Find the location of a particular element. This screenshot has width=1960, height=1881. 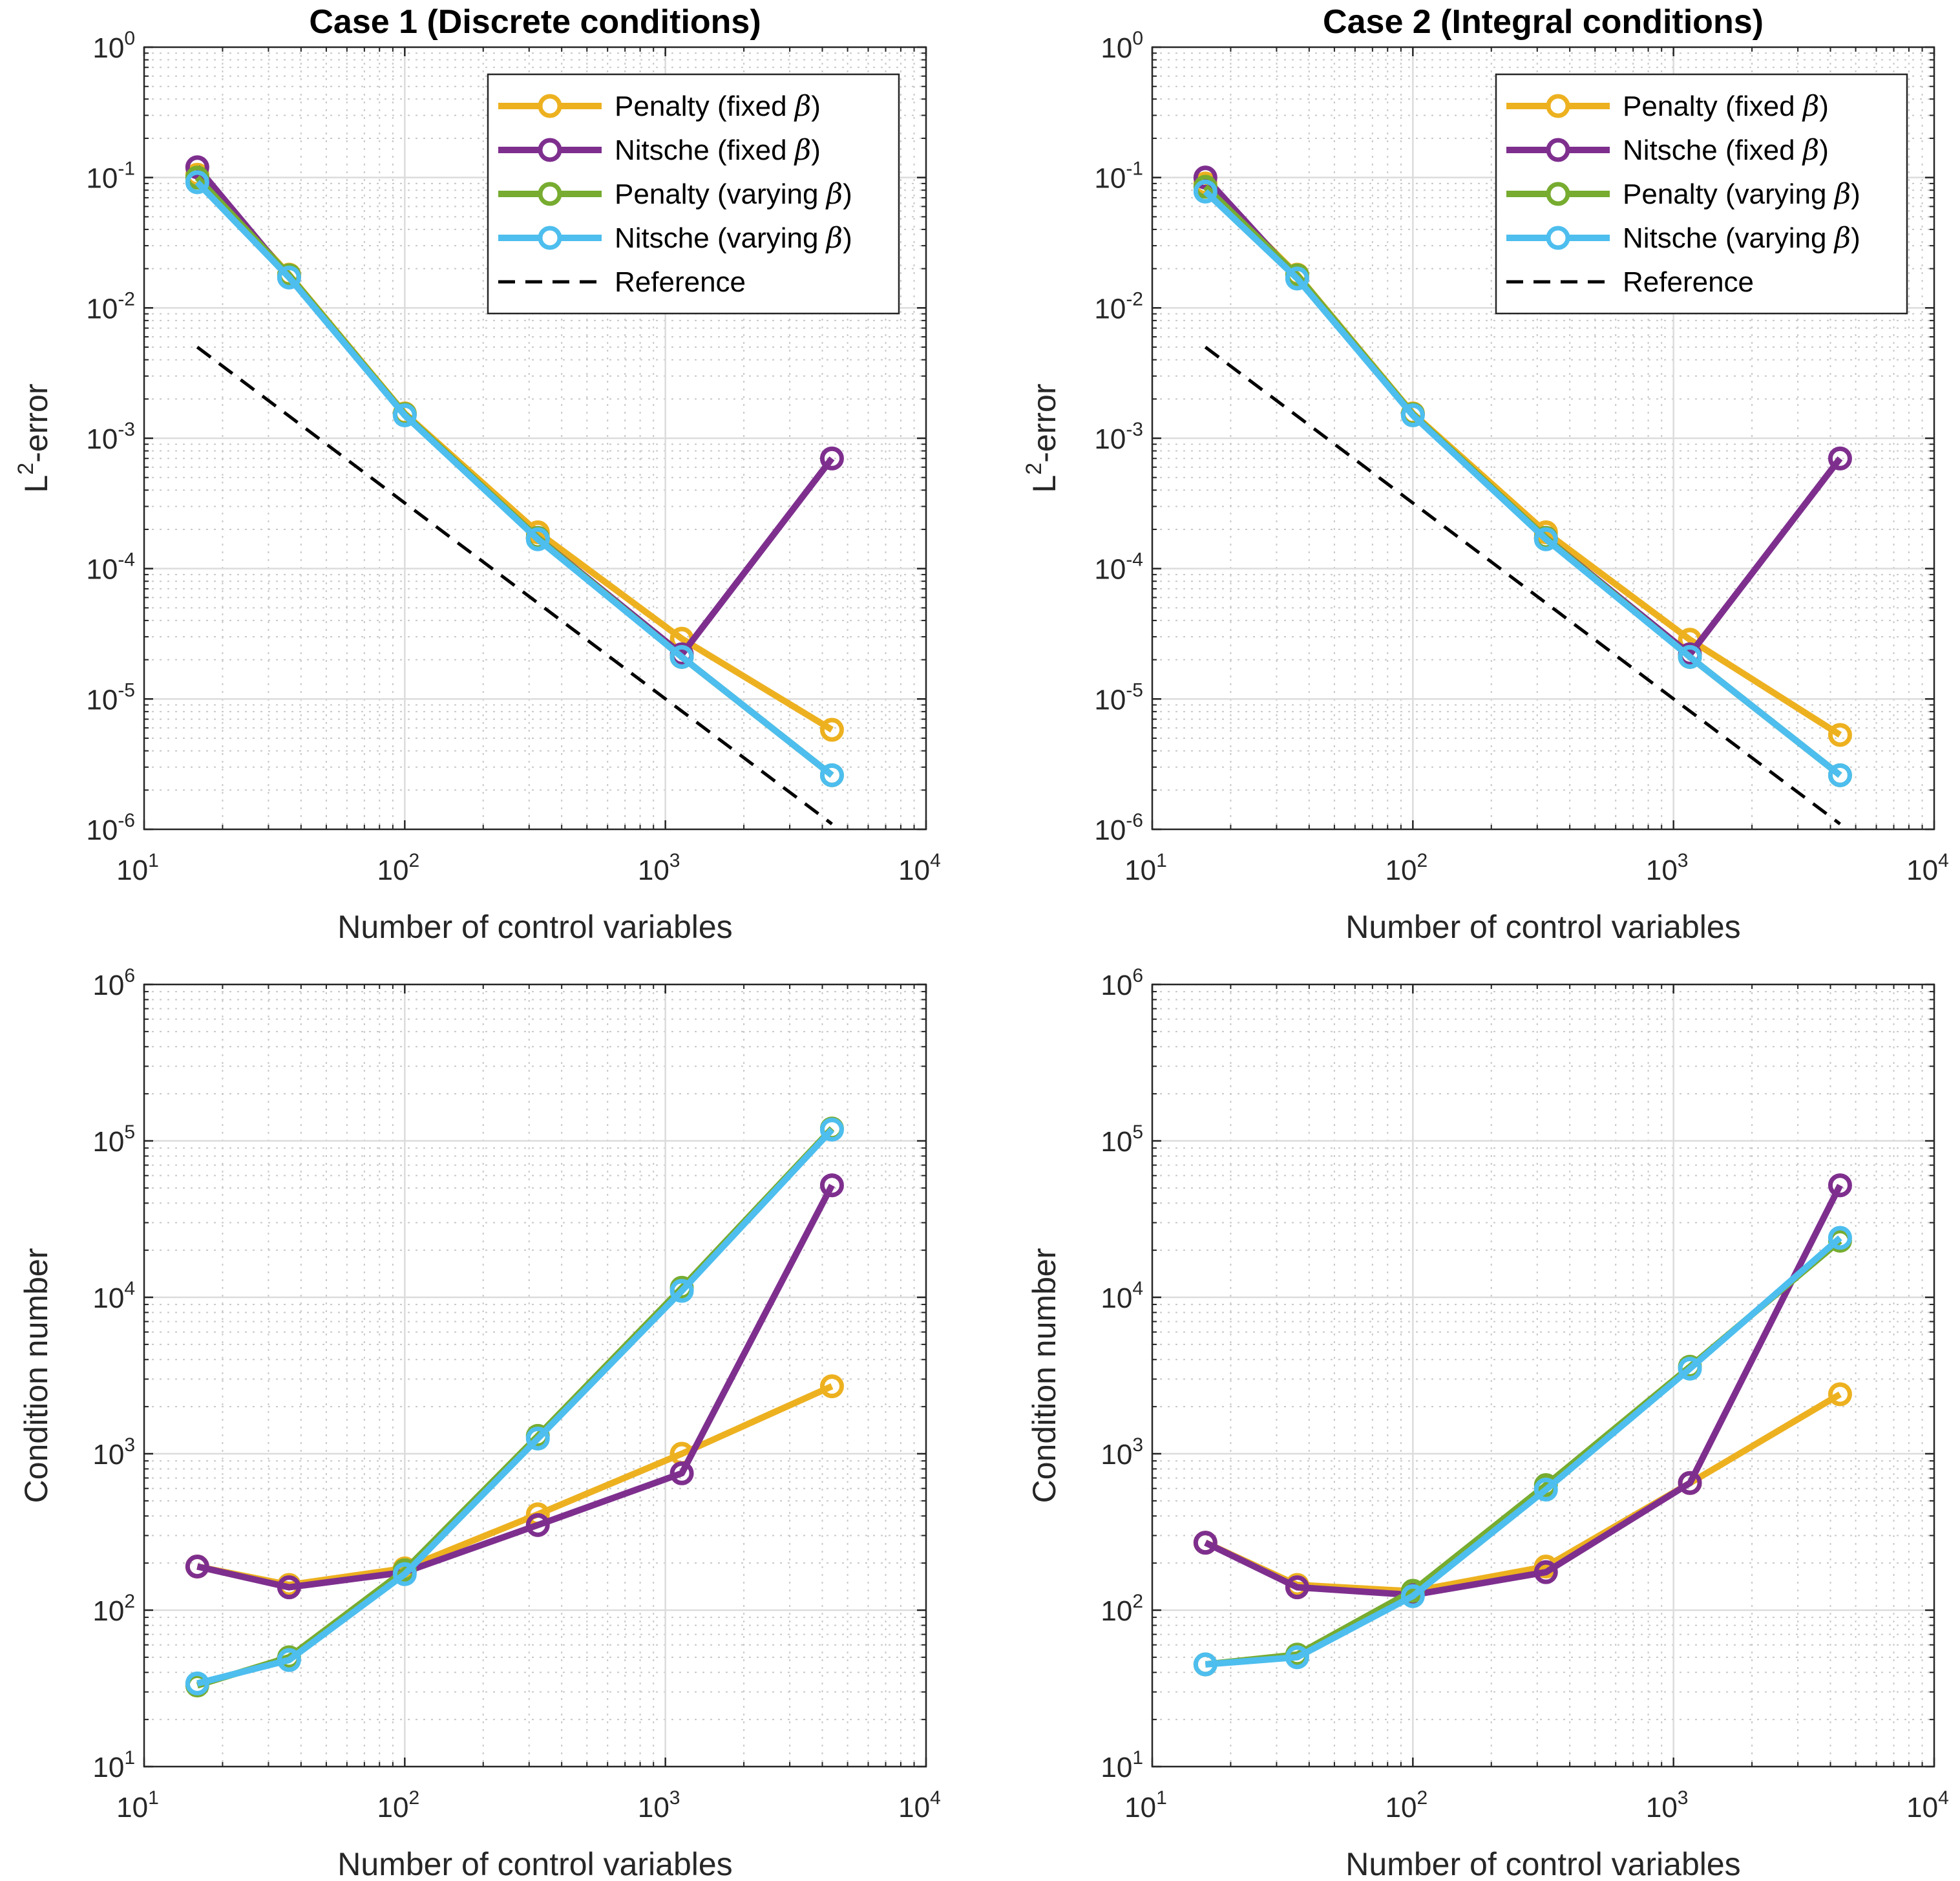

legend-label: Nitsche (varying β) is located at coordinates (733, 238).